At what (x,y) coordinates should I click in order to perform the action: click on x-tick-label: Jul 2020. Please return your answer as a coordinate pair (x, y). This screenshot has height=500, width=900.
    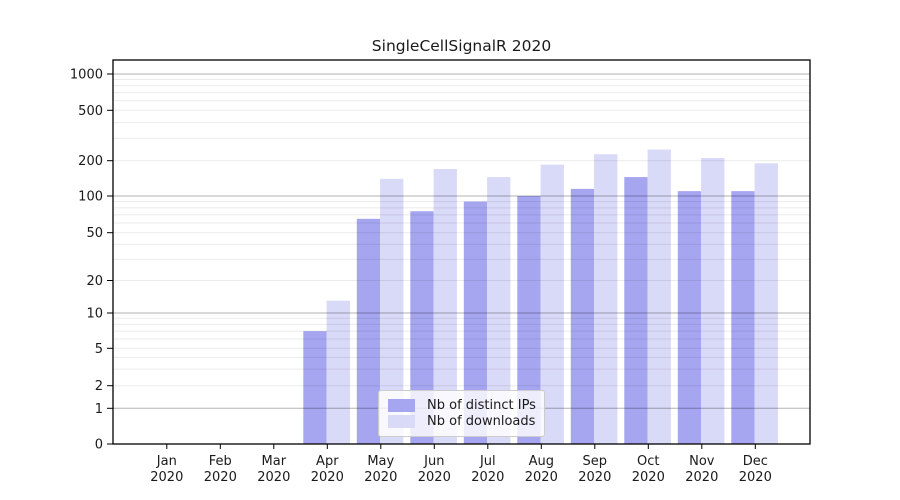
    Looking at the image, I should click on (487, 469).